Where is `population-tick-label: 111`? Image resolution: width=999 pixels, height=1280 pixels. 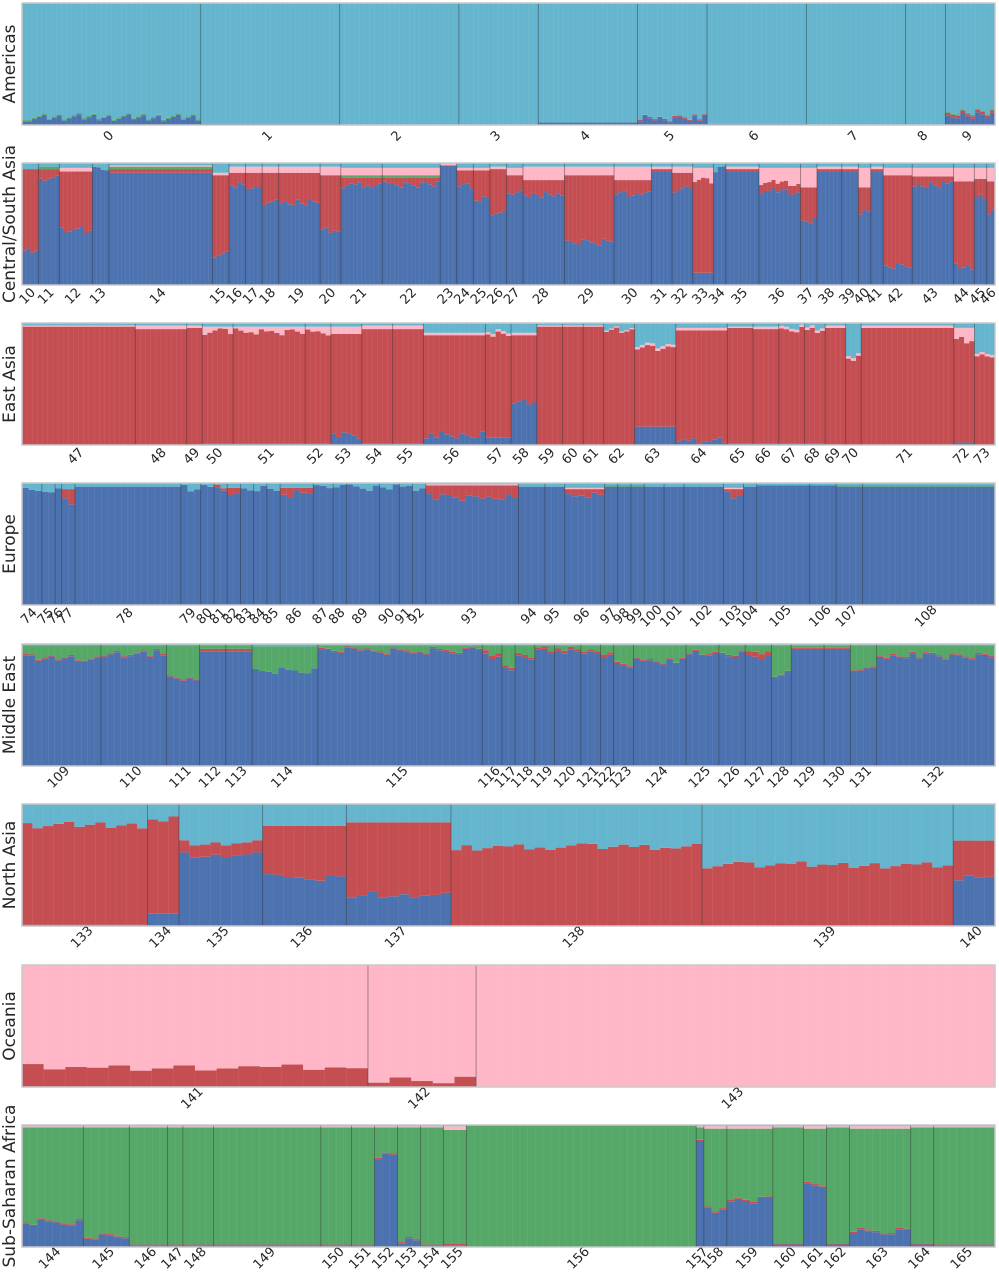 population-tick-label: 111 is located at coordinates (181, 777).